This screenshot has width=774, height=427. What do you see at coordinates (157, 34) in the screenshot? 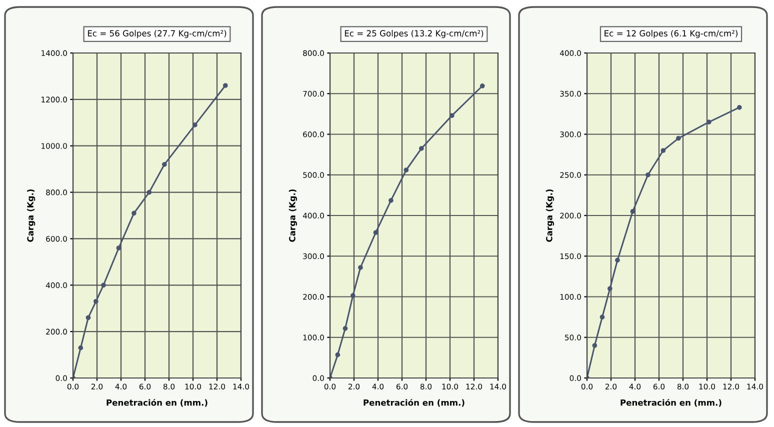
I see `chart-title: Ec = 56 Golpes (27.7 Kg-cm/cm²)` at bounding box center [157, 34].